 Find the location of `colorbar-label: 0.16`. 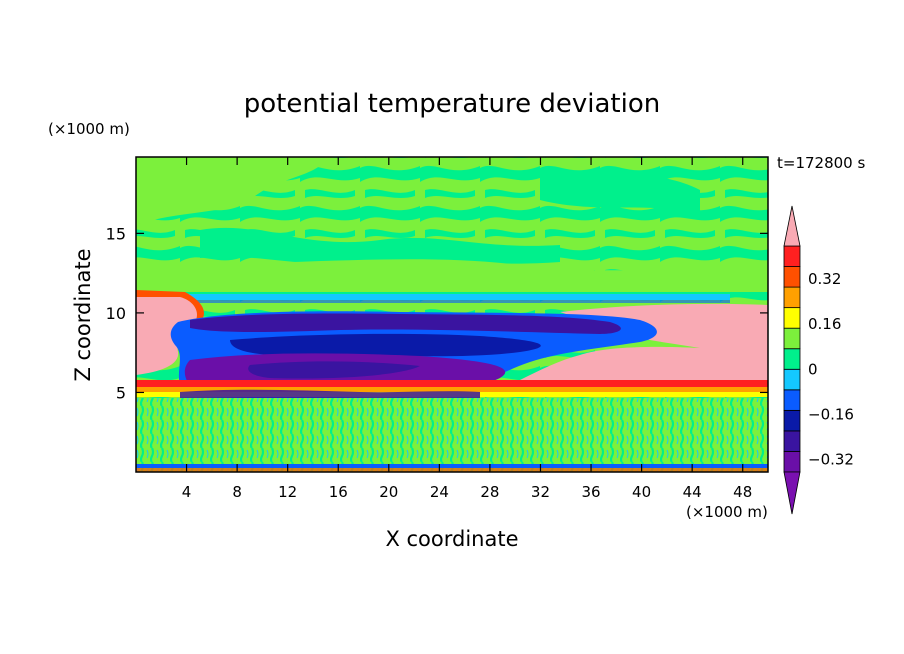

colorbar-label: 0.16 is located at coordinates (824, 324).